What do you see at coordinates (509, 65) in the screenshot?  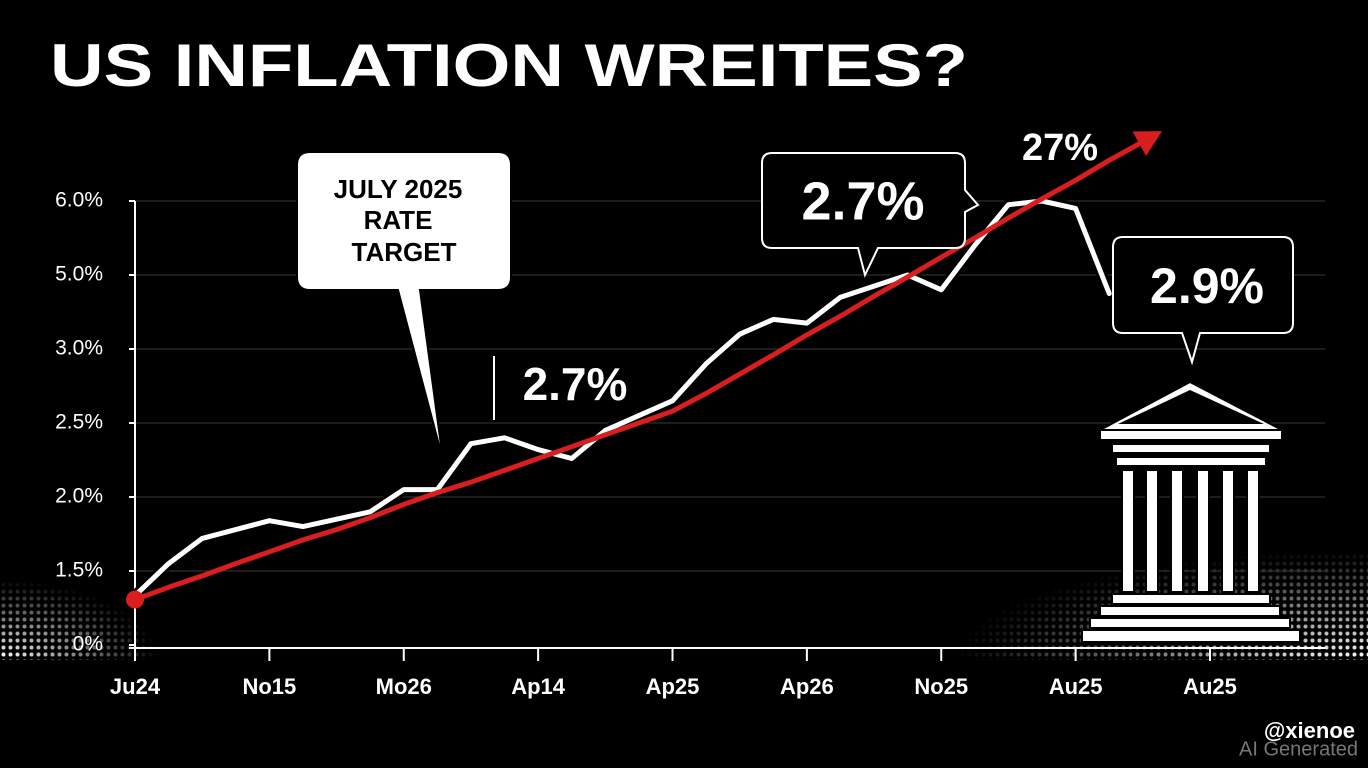 I see `chart-title: US INFLATION WREITES?` at bounding box center [509, 65].